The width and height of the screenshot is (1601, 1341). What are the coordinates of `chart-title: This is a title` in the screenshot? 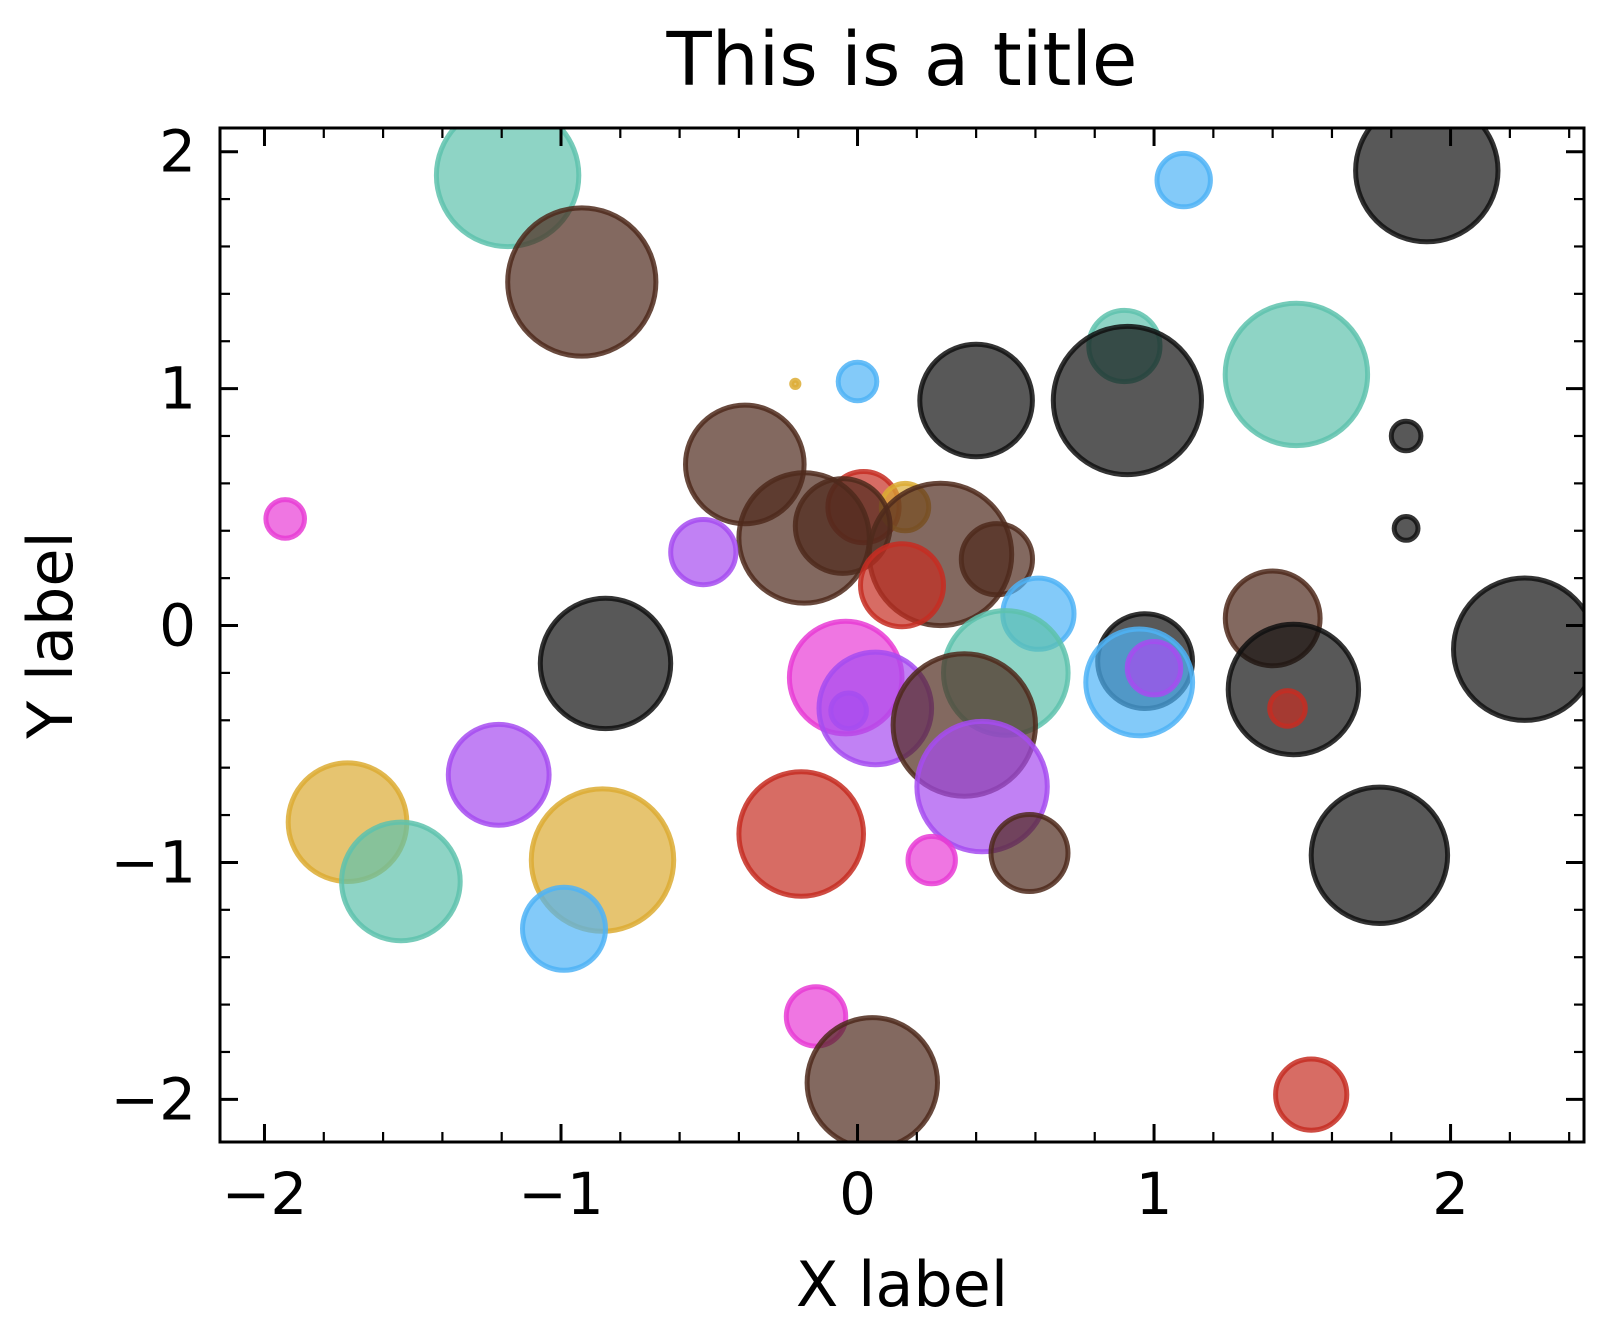 It's located at (902, 60).